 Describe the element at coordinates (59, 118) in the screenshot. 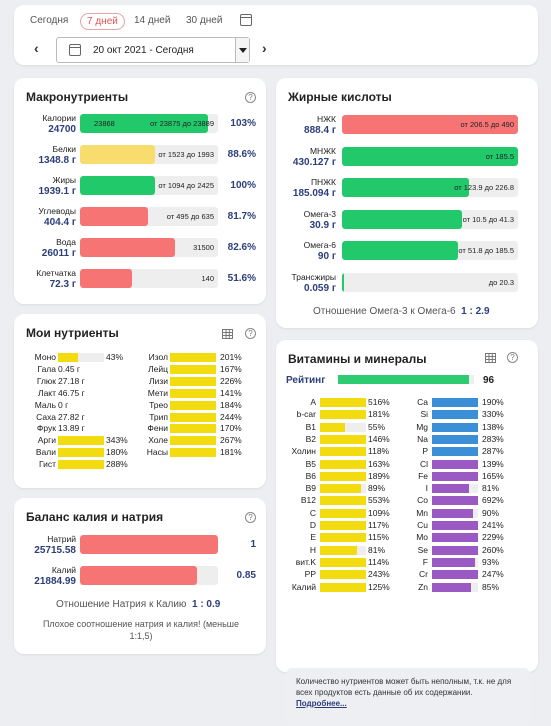

I see `nutrient-name: Калории` at that location.